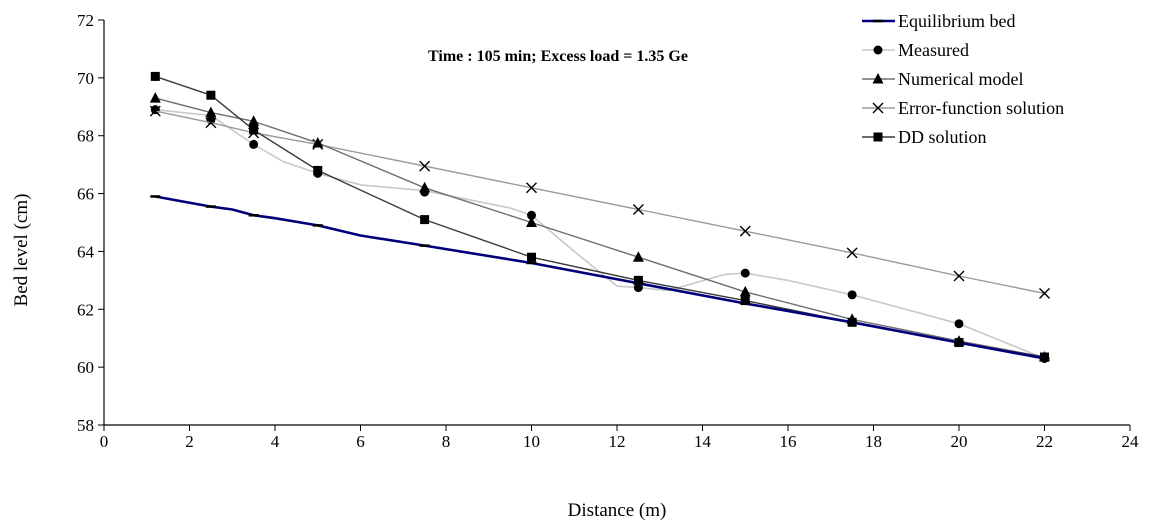 This screenshot has width=1153, height=526. I want to click on x-tick-label: 12, so click(617, 441).